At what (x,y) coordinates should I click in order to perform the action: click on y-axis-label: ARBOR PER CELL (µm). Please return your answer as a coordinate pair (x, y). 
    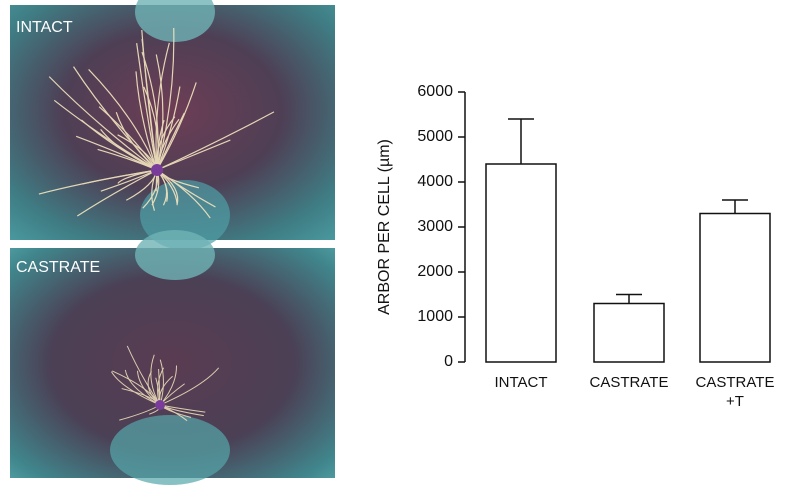
    Looking at the image, I should click on (384, 227).